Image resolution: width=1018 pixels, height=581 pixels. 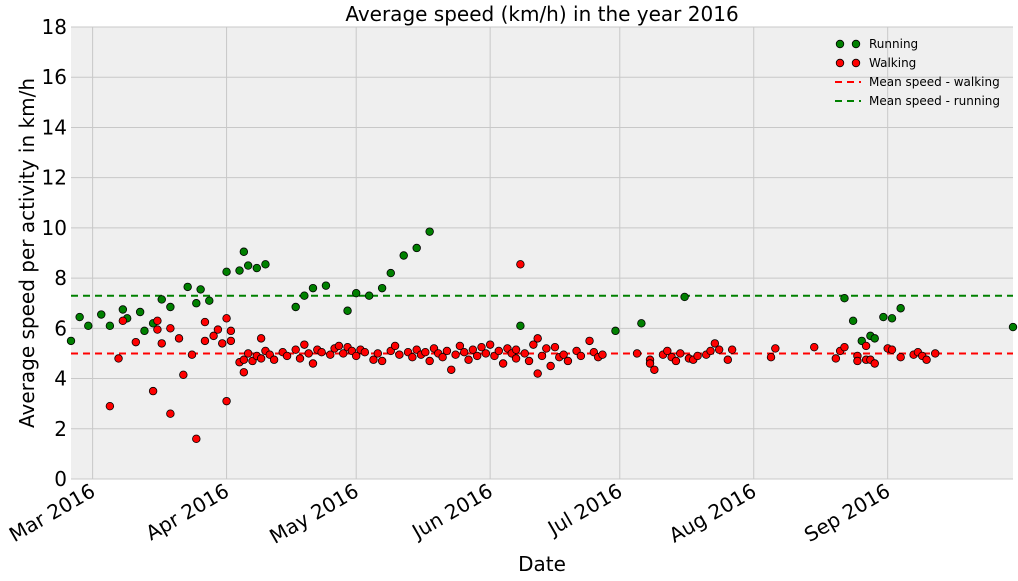 I want to click on y-tick-label: 18, so click(x=54, y=27).